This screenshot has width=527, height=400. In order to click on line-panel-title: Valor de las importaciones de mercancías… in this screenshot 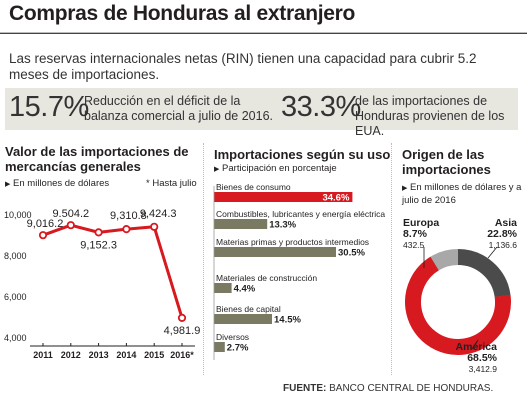, I will do `click(97, 159)`.